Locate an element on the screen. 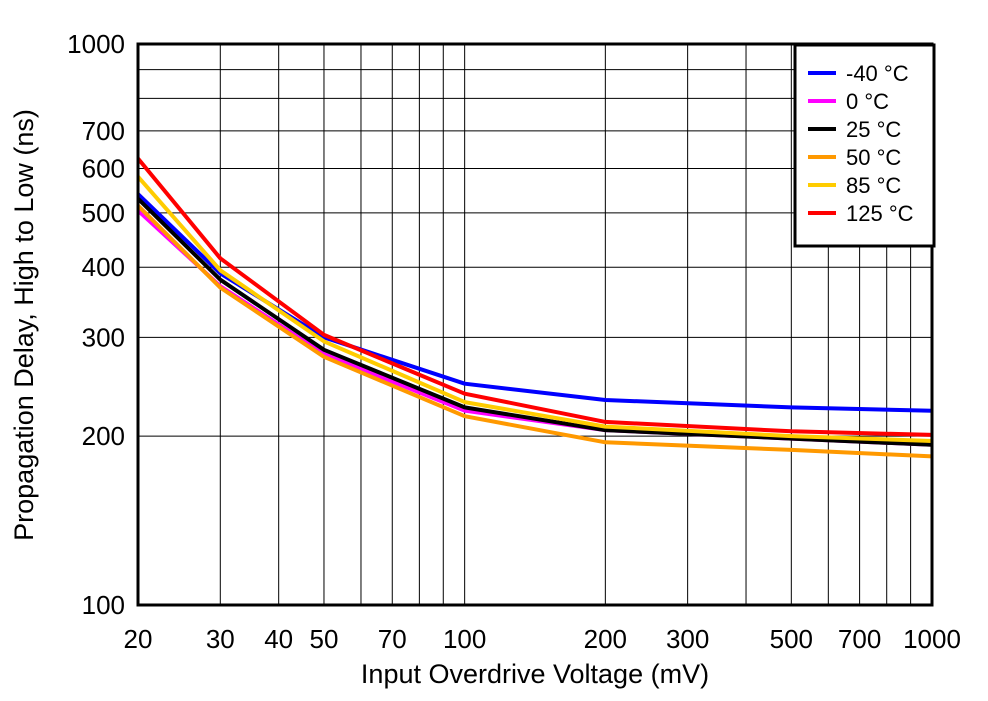  legend-label: 85 °C is located at coordinates (873, 185).